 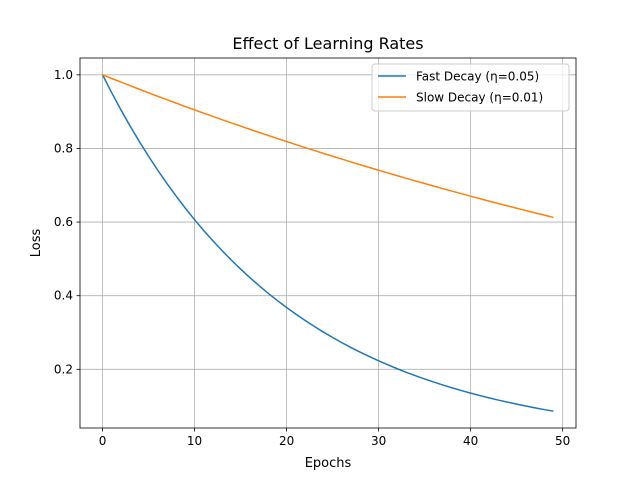 I want to click on x-tick-label: 10, so click(x=194, y=441).